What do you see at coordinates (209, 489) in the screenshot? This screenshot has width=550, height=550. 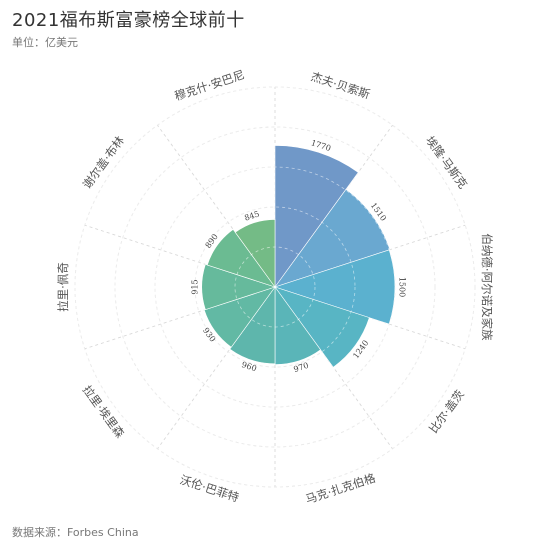 I see `category-label: 沃伦·巴菲特` at bounding box center [209, 489].